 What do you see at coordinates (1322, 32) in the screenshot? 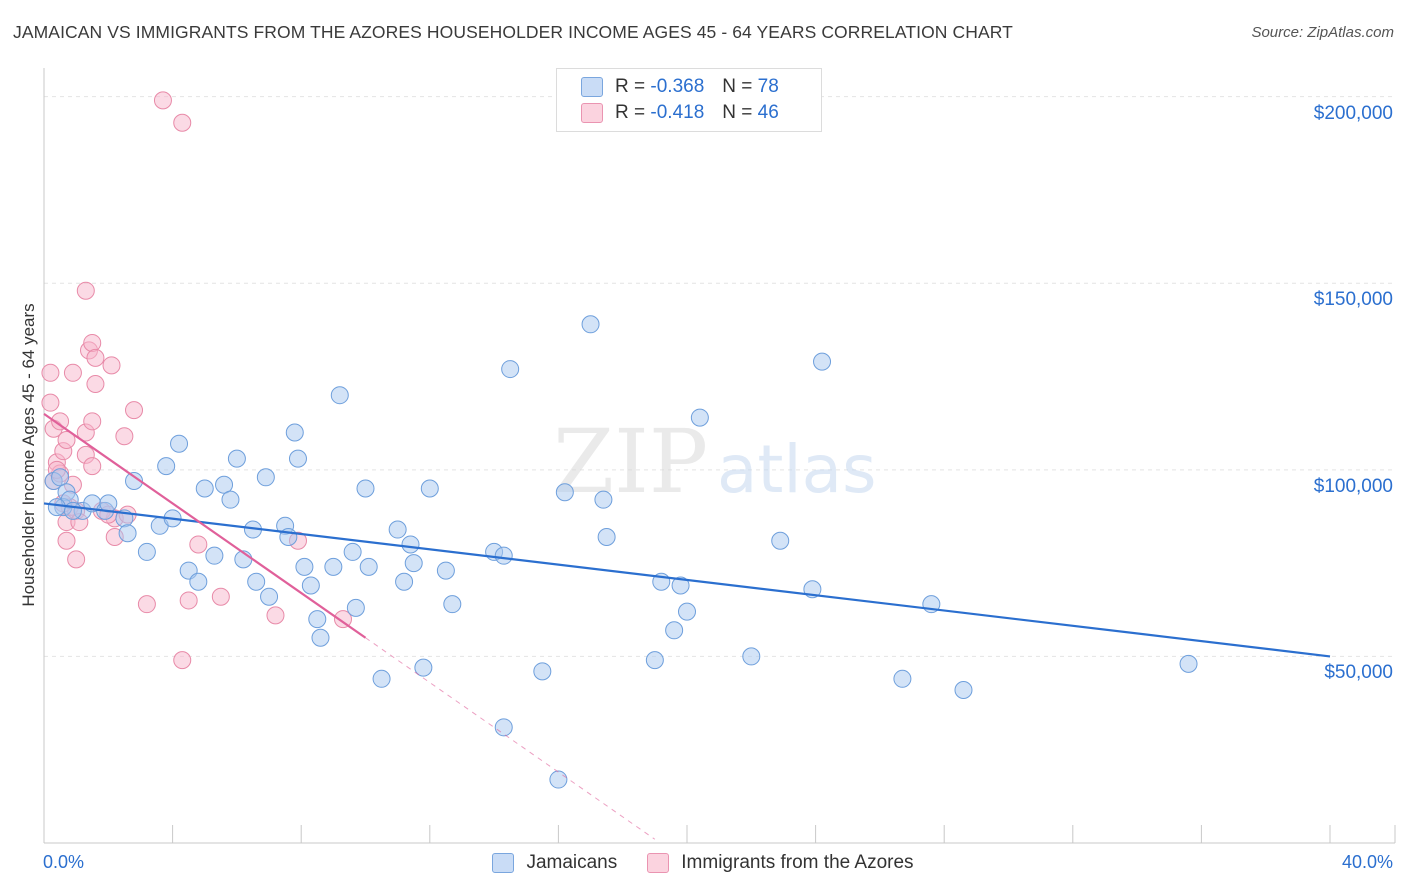
I see `source-label: Source: ZipAtlas.com` at bounding box center [1322, 32].